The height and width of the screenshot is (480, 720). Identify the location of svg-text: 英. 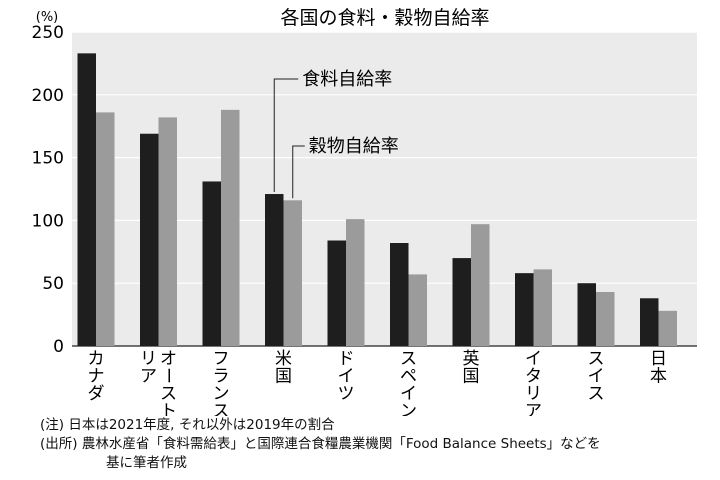
(471, 359).